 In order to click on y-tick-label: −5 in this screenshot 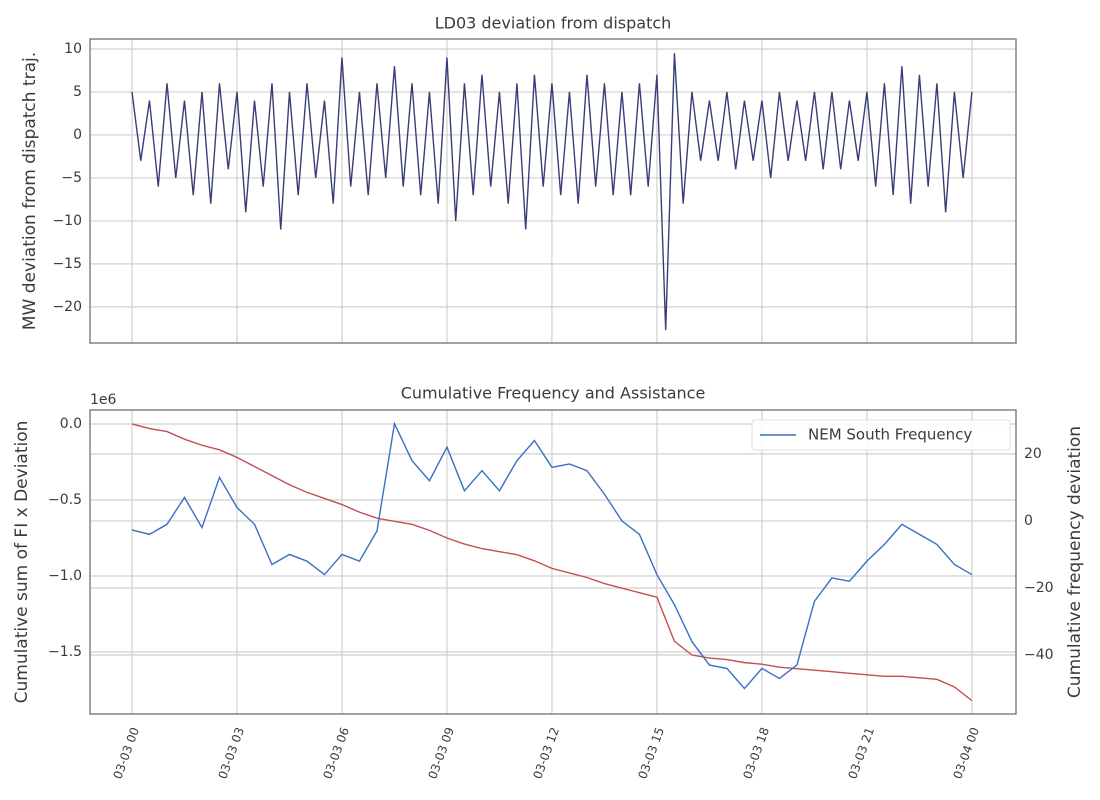, I will do `click(71, 178)`.